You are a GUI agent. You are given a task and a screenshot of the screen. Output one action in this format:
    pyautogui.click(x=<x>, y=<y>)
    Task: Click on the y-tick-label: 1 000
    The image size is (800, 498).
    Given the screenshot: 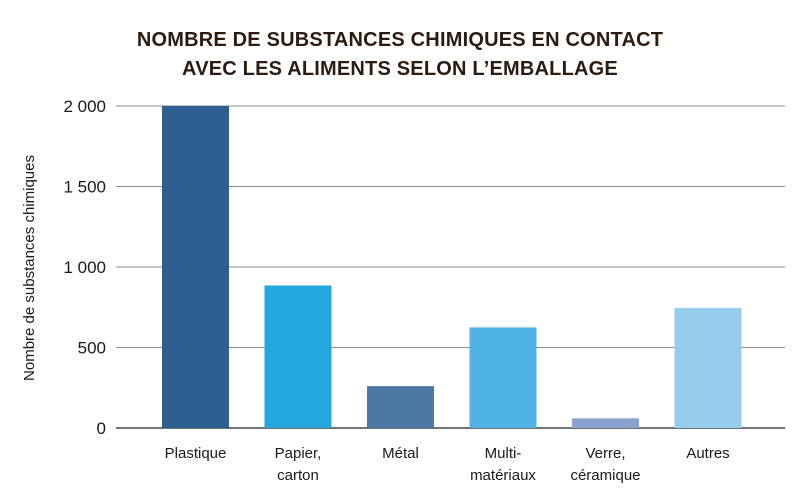 What is the action you would take?
    pyautogui.click(x=84, y=267)
    